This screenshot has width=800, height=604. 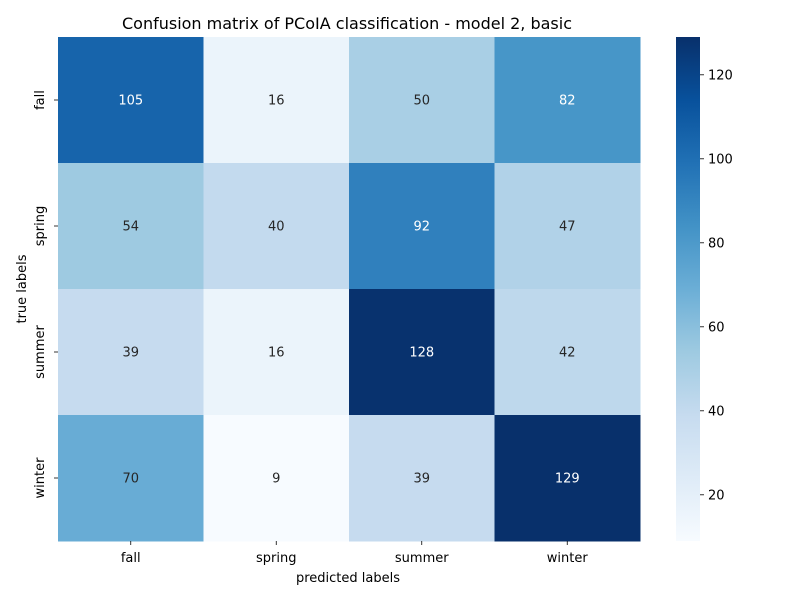 What do you see at coordinates (45, 294) in the screenshot?
I see `y-axis-ticks: fall spring summer winter` at bounding box center [45, 294].